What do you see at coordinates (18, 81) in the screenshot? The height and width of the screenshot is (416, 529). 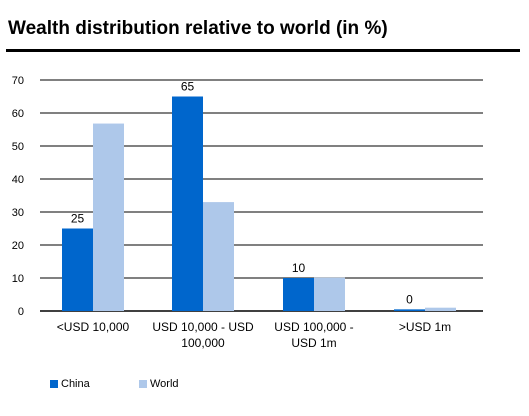 I see `y-tick-label: 70` at bounding box center [18, 81].